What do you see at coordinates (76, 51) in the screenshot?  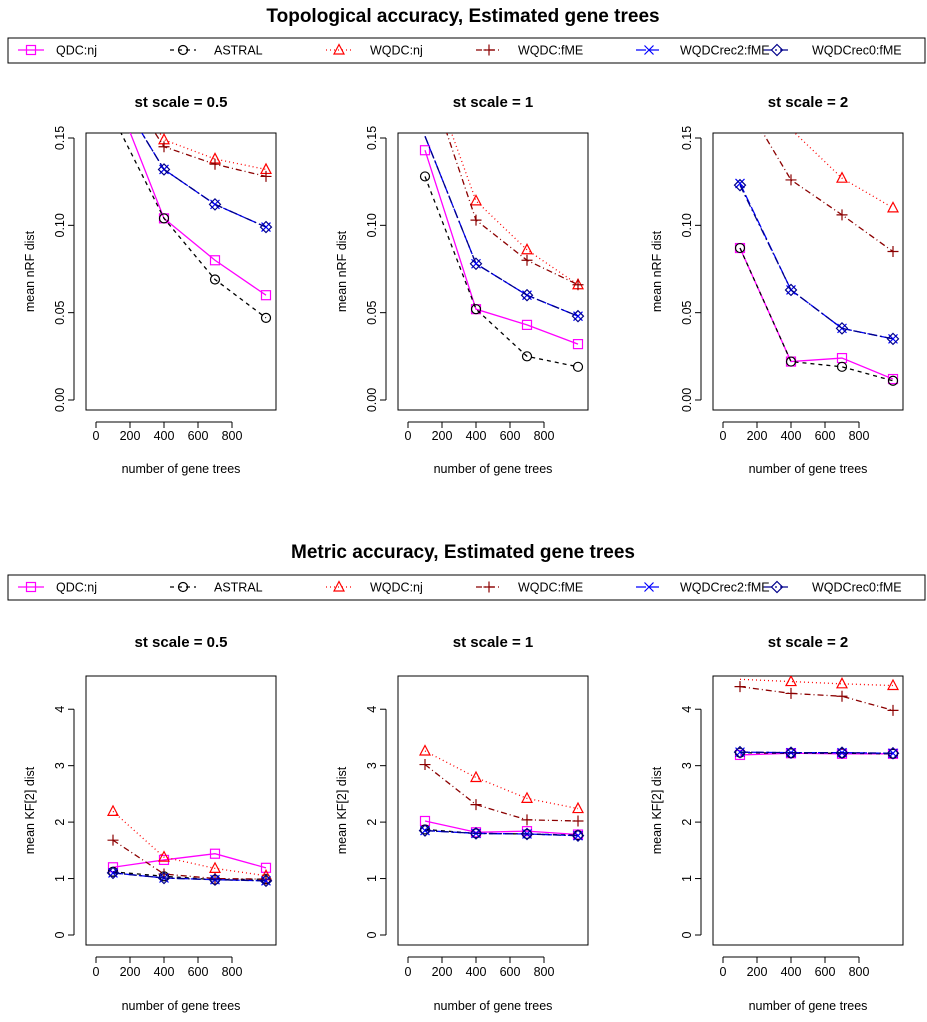 I see `legend-label: QDC:nj` at bounding box center [76, 51].